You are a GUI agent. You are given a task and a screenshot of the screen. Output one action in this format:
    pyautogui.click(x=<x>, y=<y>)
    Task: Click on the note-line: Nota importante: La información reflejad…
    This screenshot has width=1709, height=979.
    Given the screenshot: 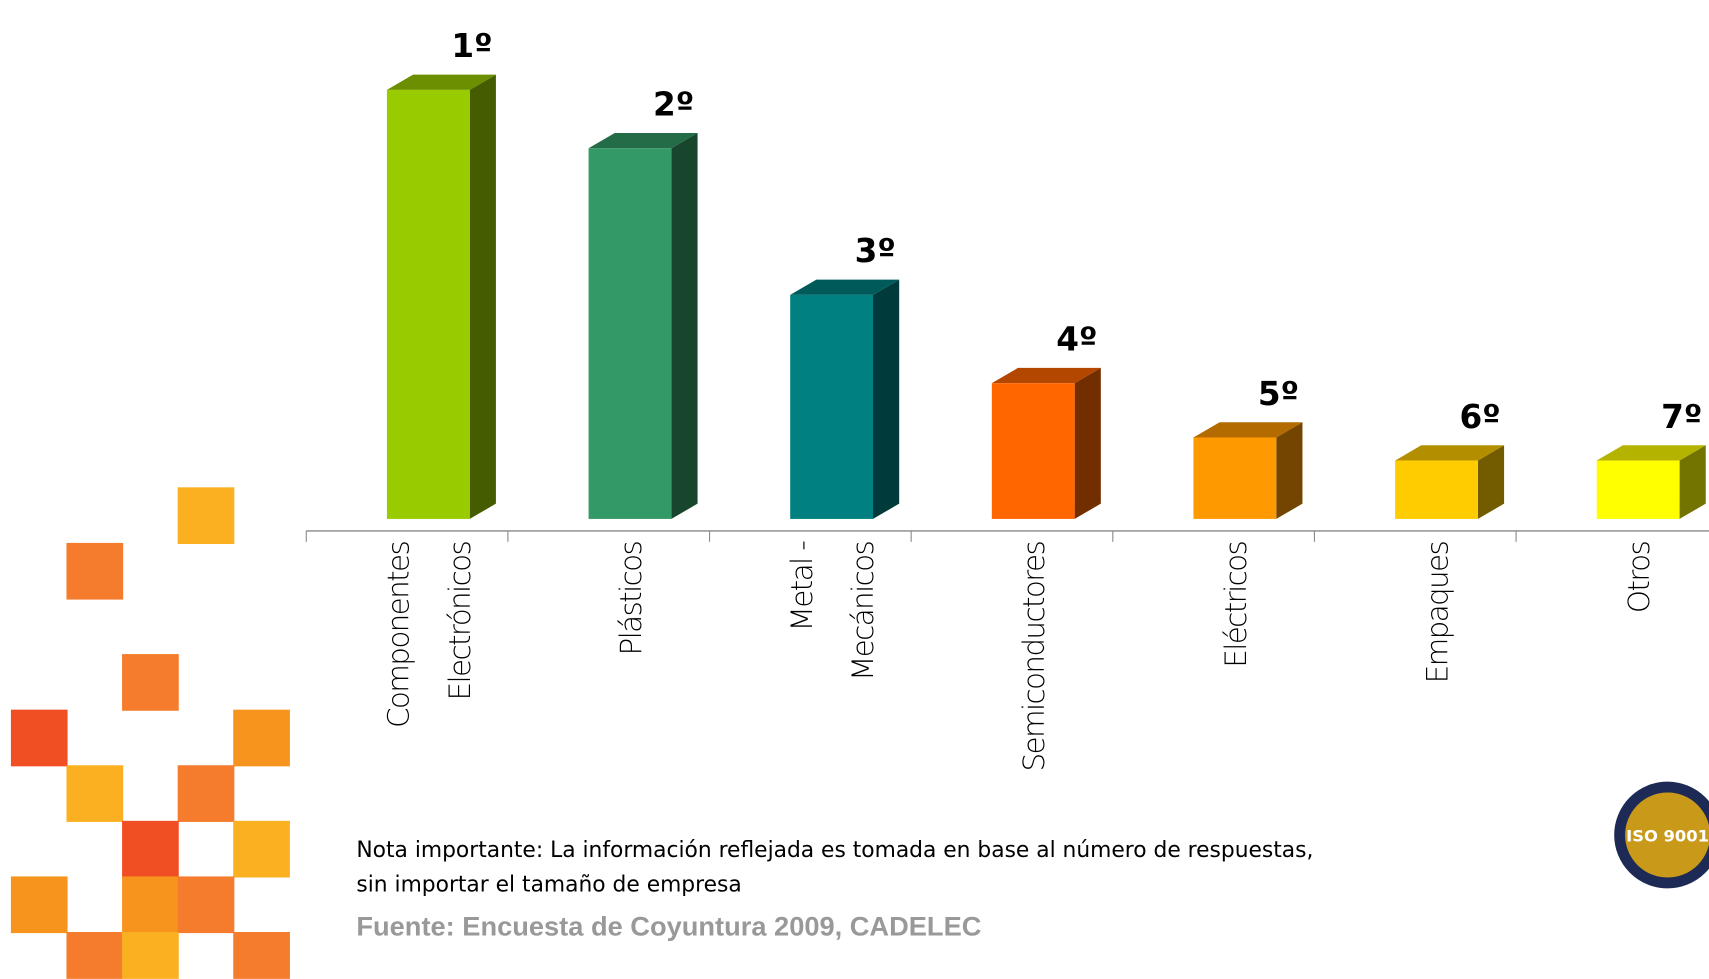 What is the action you would take?
    pyautogui.click(x=834, y=850)
    